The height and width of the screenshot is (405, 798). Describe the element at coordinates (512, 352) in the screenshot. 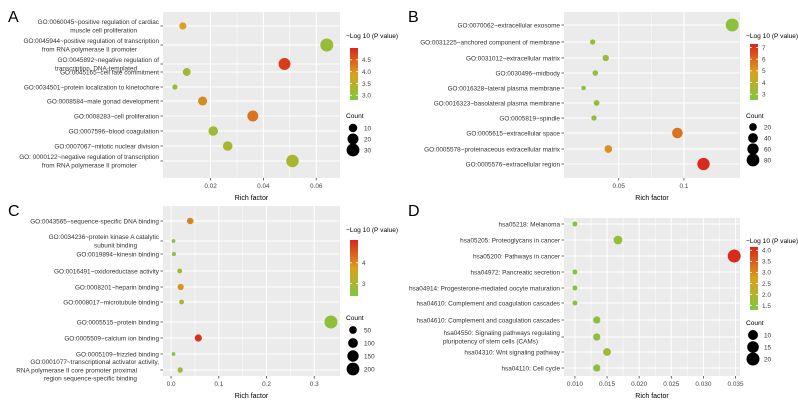

I see `category-label: hsa04310: Wnt signaling pathway` at that location.